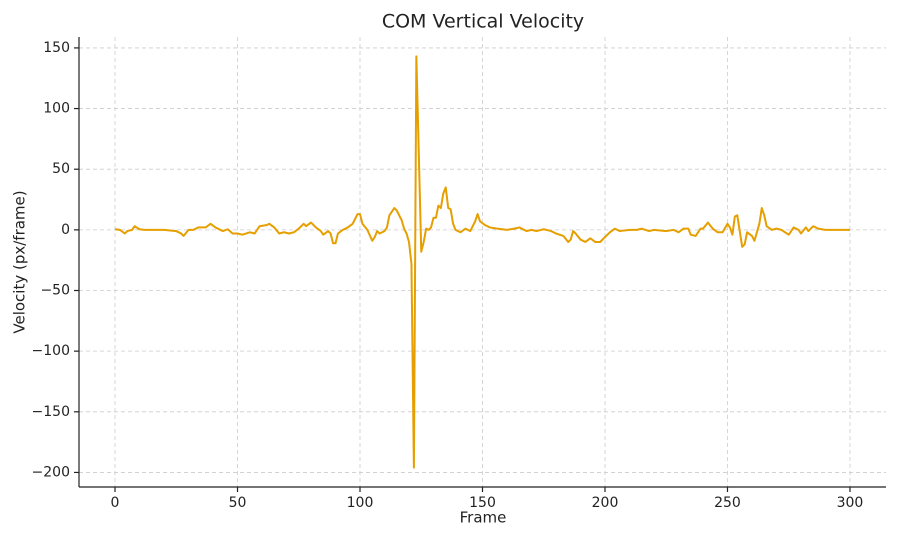 Image resolution: width=900 pixels, height=544 pixels. Describe the element at coordinates (51, 412) in the screenshot. I see `y-tick-label: −150` at that location.